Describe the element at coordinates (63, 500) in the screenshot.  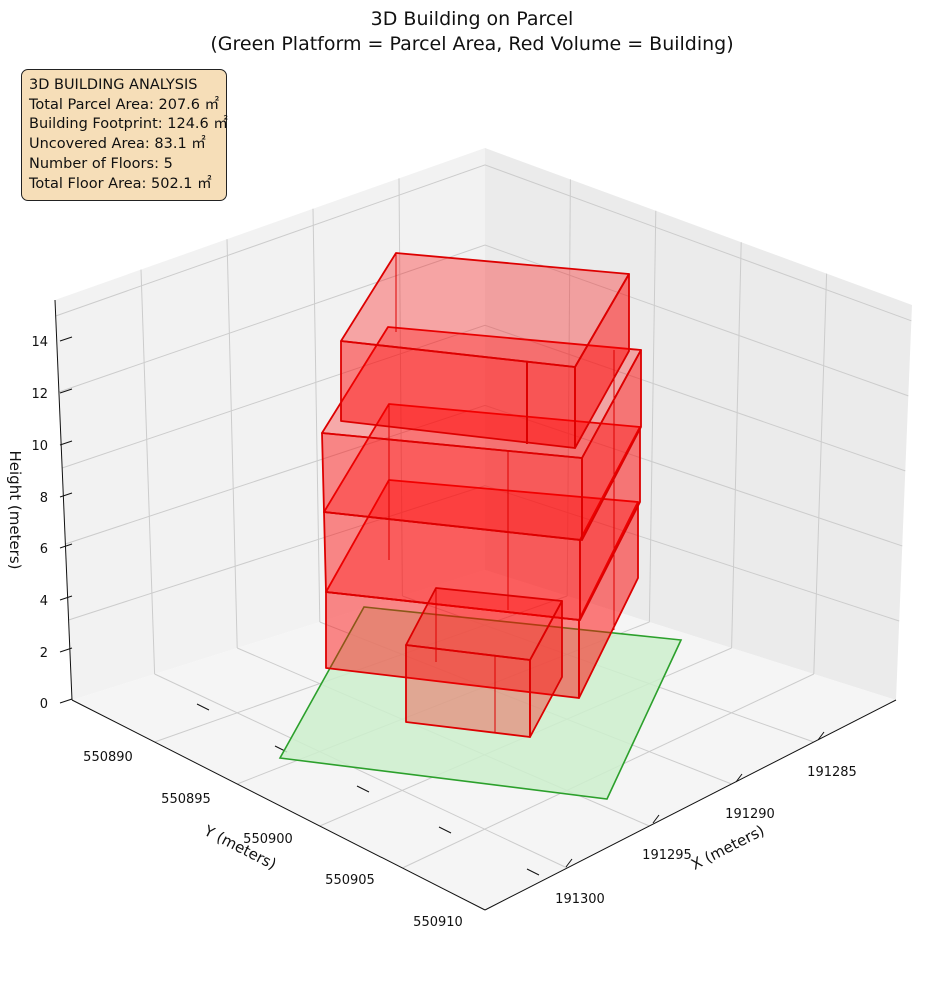
I see `z-axis-line` at that location.